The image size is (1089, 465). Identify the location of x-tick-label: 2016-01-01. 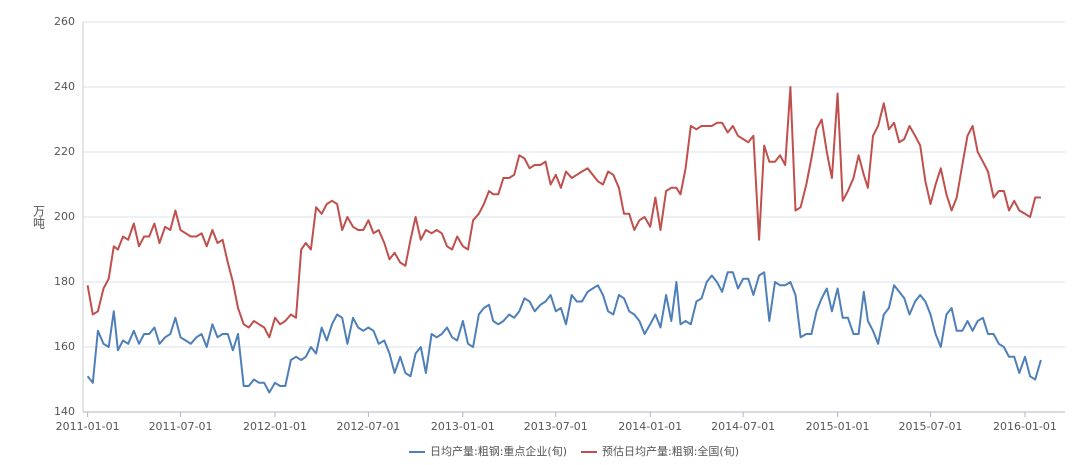
(1025, 426).